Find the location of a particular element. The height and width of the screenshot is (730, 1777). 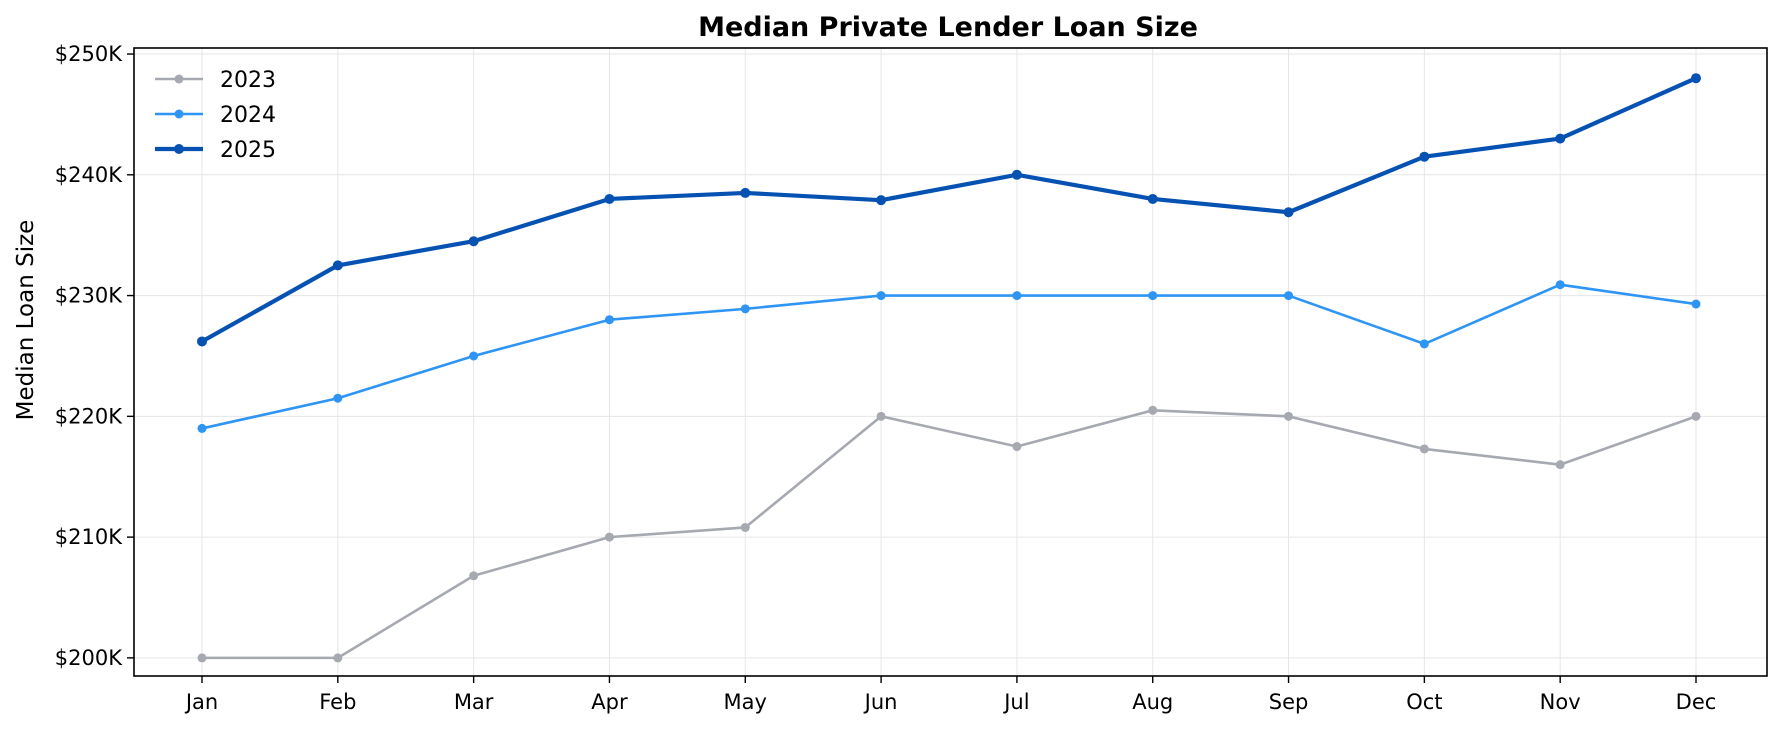

y-tick-label: $250K is located at coordinates (89, 54).